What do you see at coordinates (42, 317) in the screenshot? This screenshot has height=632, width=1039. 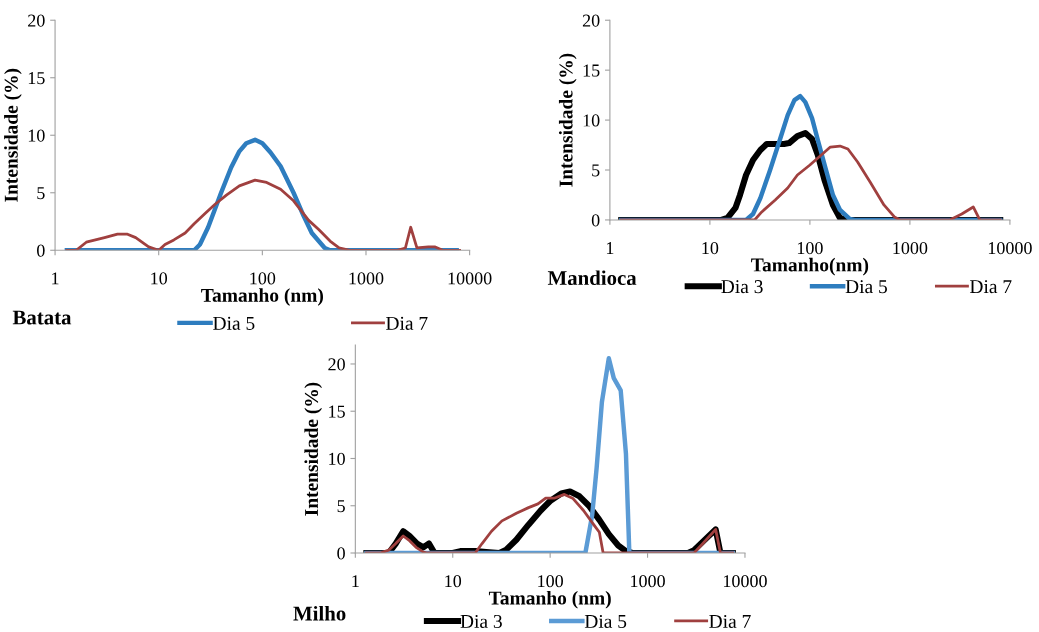 I see `text: Batata` at bounding box center [42, 317].